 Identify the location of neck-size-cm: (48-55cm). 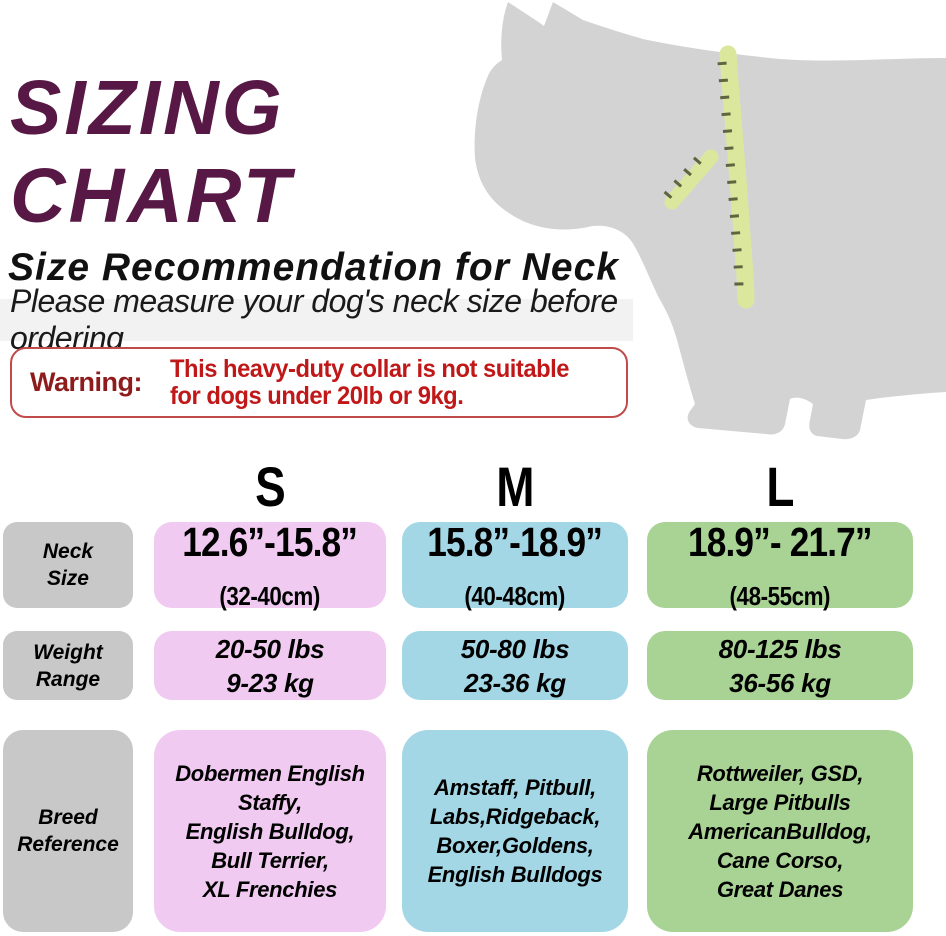
(780, 596).